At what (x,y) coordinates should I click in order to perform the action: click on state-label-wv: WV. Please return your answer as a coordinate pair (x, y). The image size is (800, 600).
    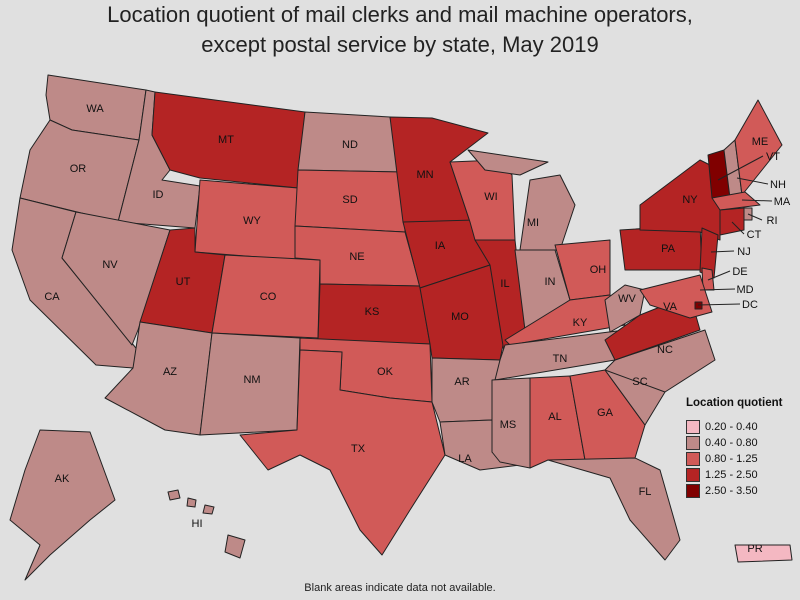
    Looking at the image, I should click on (627, 299).